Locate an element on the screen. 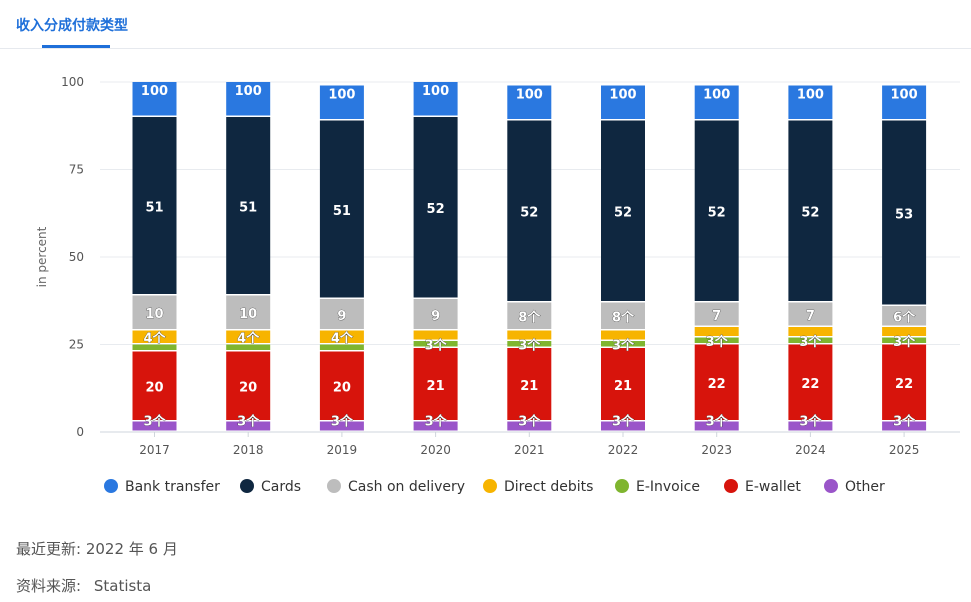 The width and height of the screenshot is (971, 602). bar-e-wallet-2025 is located at coordinates (904, 382).